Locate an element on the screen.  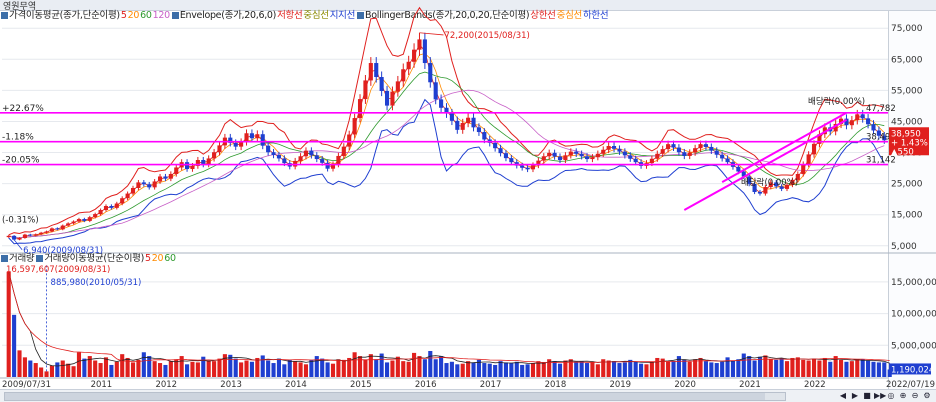
current-volume-value: 1,190,024 is located at coordinates (912, 370).